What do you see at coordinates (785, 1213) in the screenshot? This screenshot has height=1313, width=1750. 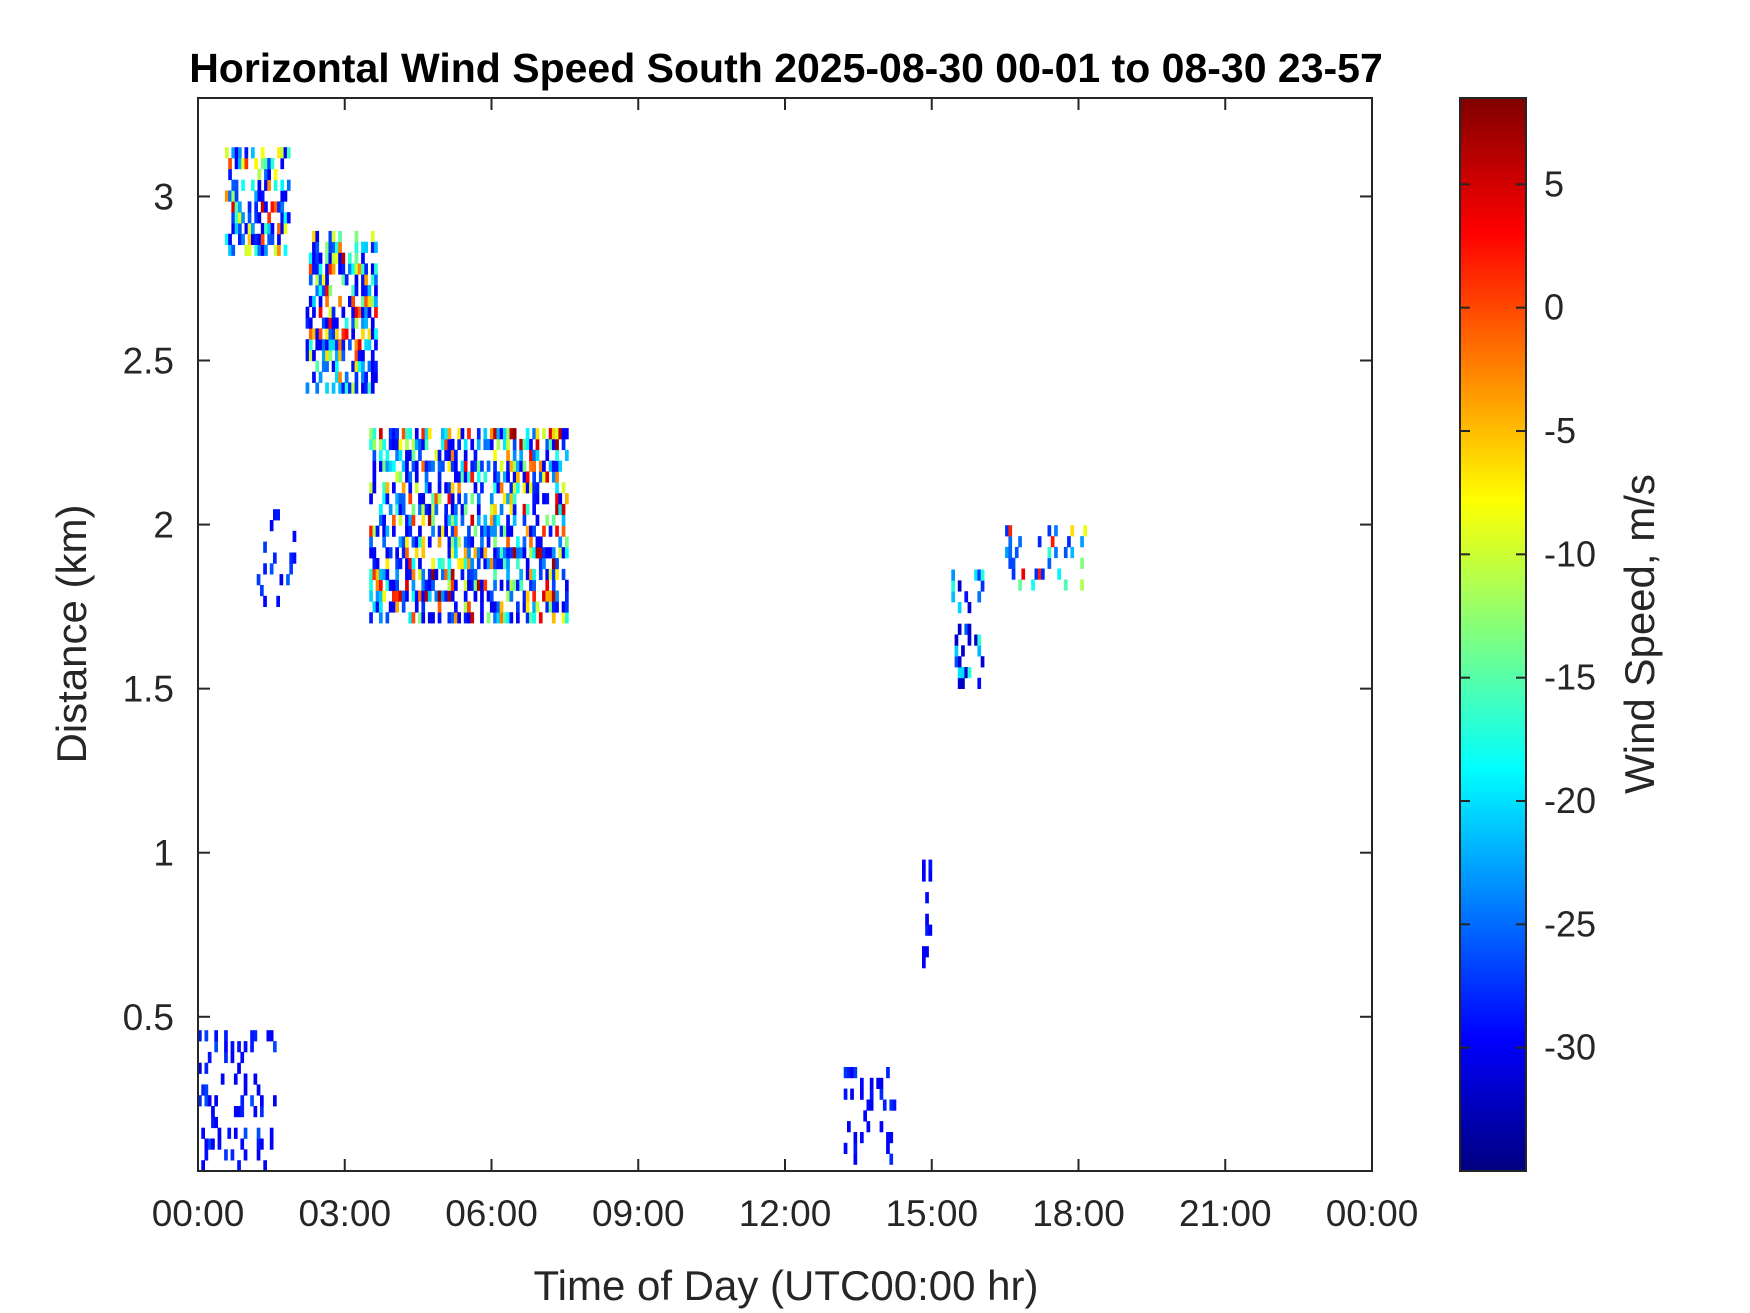 I see `x-tick-label: 12:00` at bounding box center [785, 1213].